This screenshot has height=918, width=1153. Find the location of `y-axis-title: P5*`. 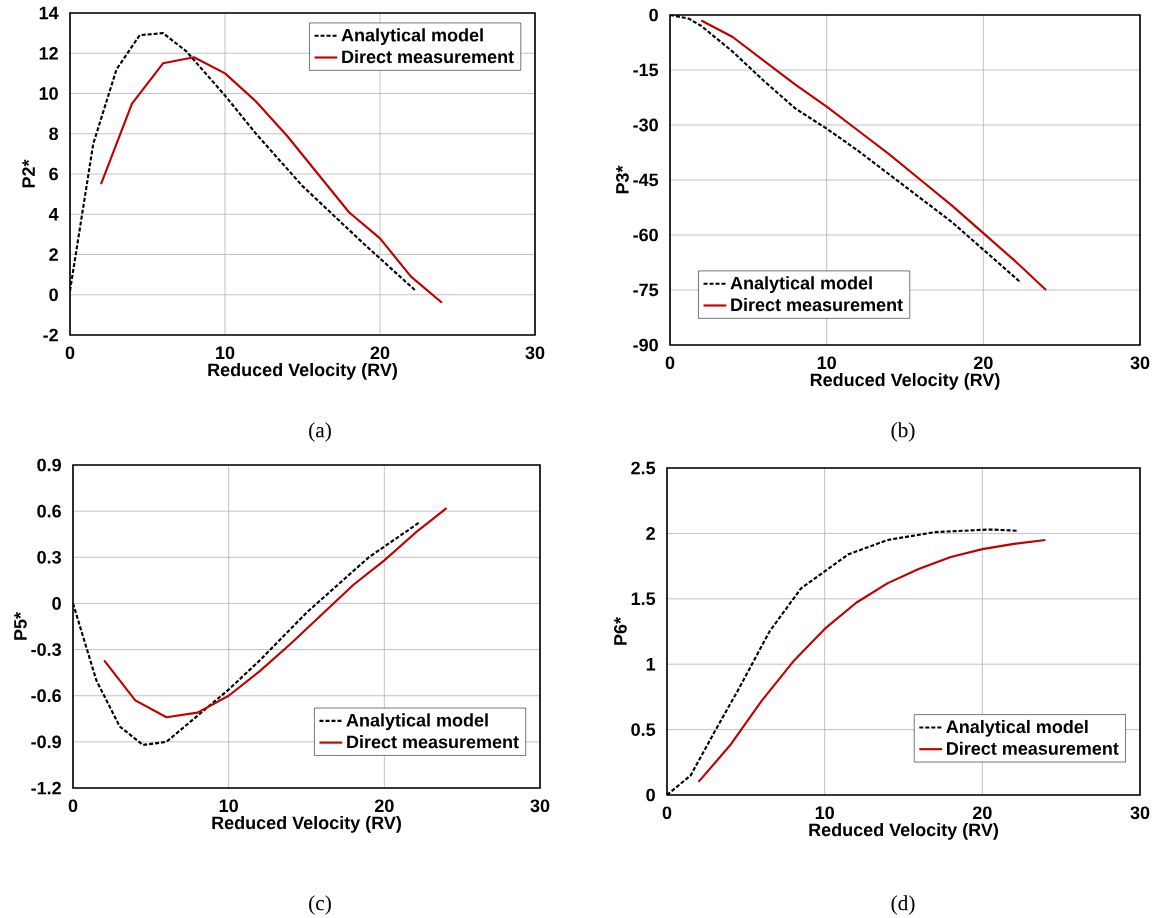

y-axis-title: P5* is located at coordinates (20, 626).